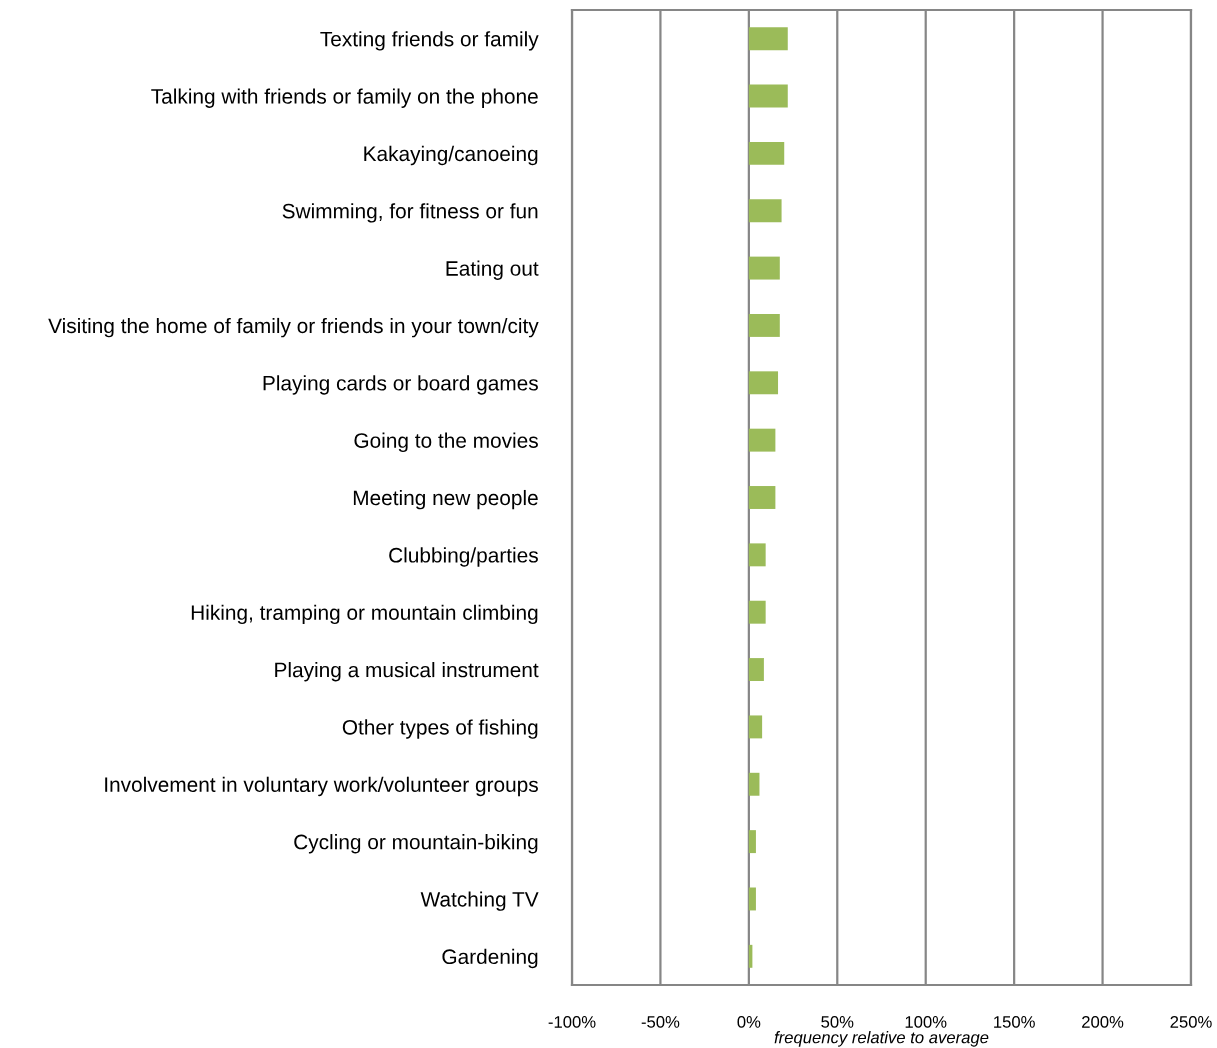  I want to click on x-tick-label: -100%, so click(572, 1022).